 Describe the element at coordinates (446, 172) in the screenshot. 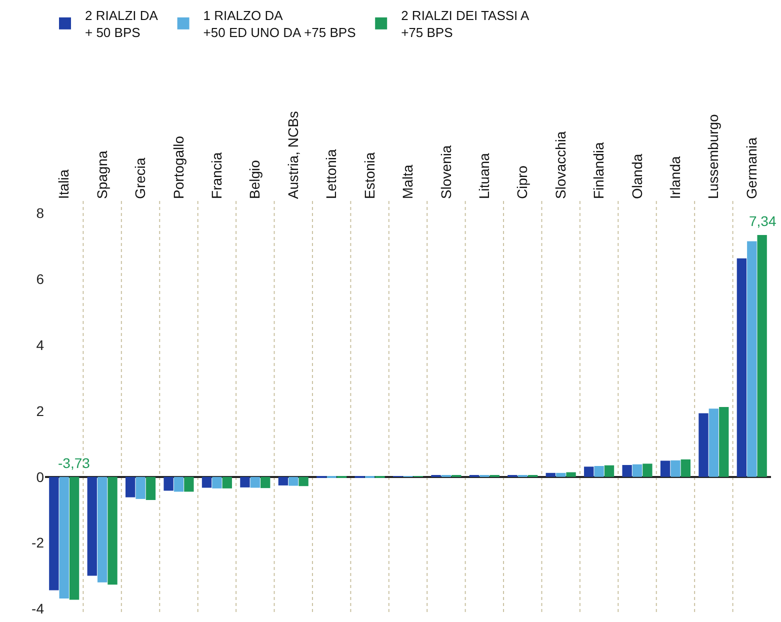

I see `x-tick-label: Slovenia` at that location.